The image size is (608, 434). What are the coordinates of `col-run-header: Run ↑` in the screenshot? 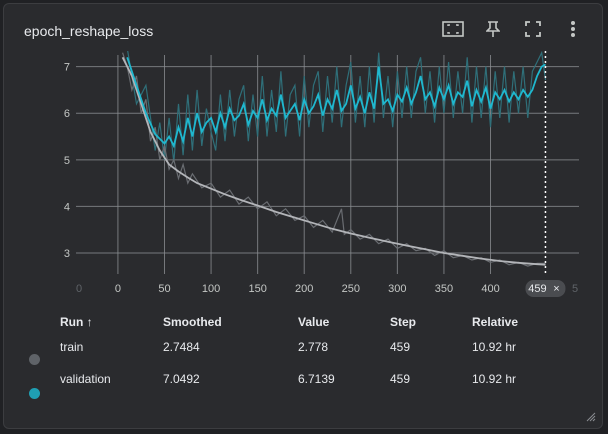 It's located at (76, 322).